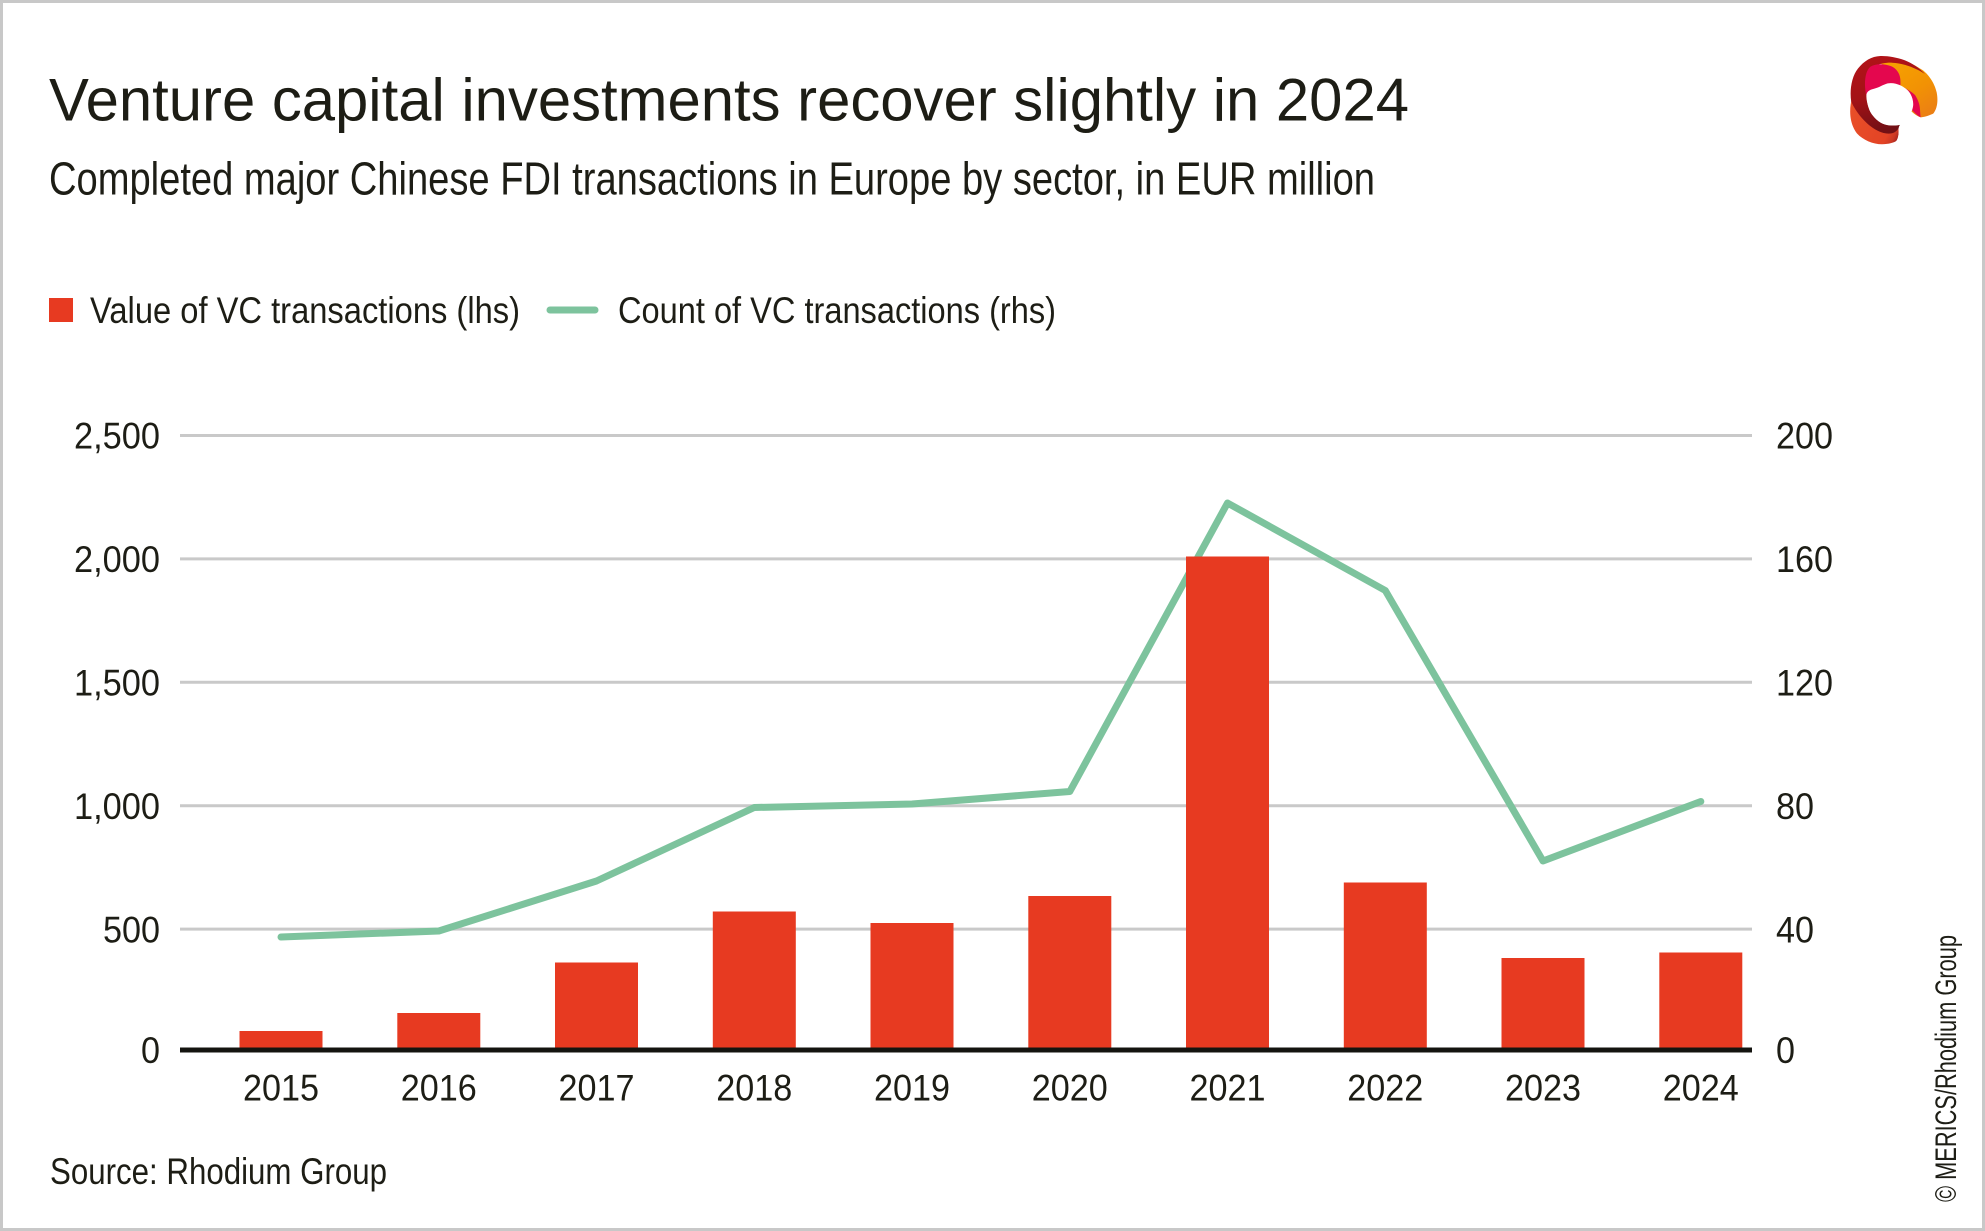 Image resolution: width=1985 pixels, height=1231 pixels. I want to click on svg-text: © MERICS/Rhodium Group, so click(1946, 1068).